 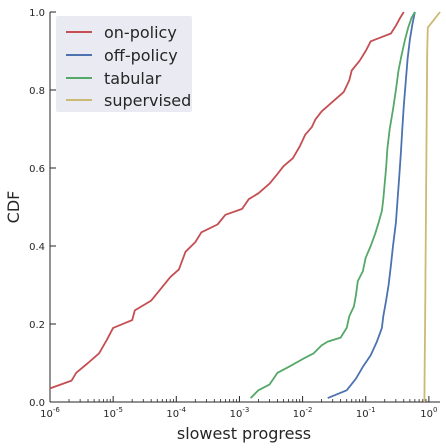 What do you see at coordinates (244, 433) in the screenshot?
I see `x-axis-title: slowest progress` at bounding box center [244, 433].